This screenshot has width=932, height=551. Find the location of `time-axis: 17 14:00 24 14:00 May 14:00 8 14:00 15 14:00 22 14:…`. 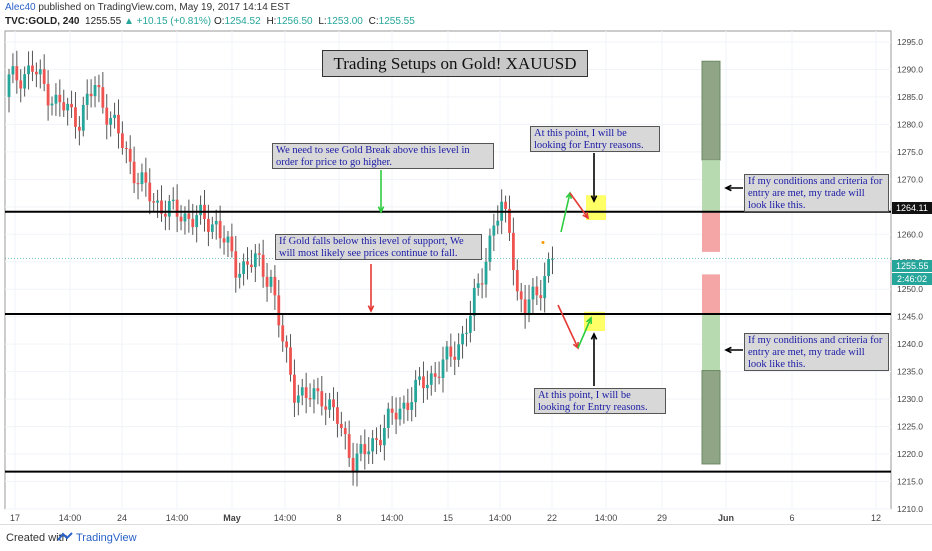

time-axis: 17 14:00 24 14:00 May 14:00 8 14:00 15 14:00 22 14:… is located at coordinates (445, 518).